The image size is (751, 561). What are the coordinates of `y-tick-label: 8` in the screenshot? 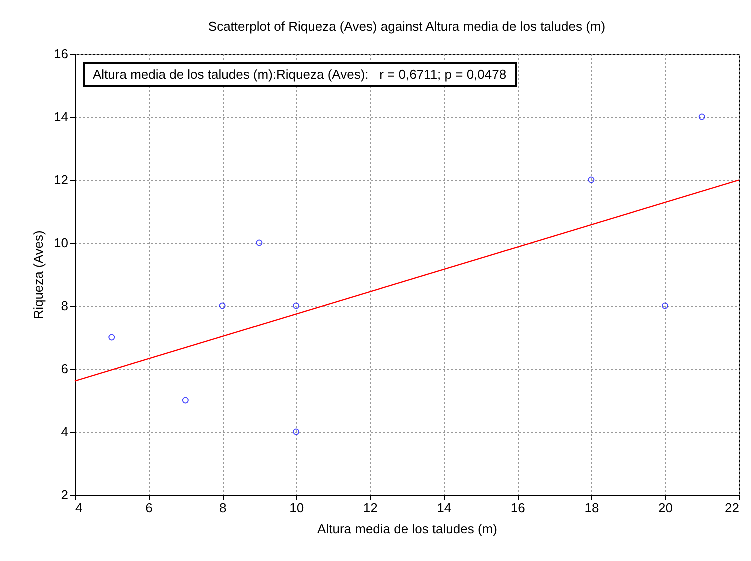 It's located at (64, 306).